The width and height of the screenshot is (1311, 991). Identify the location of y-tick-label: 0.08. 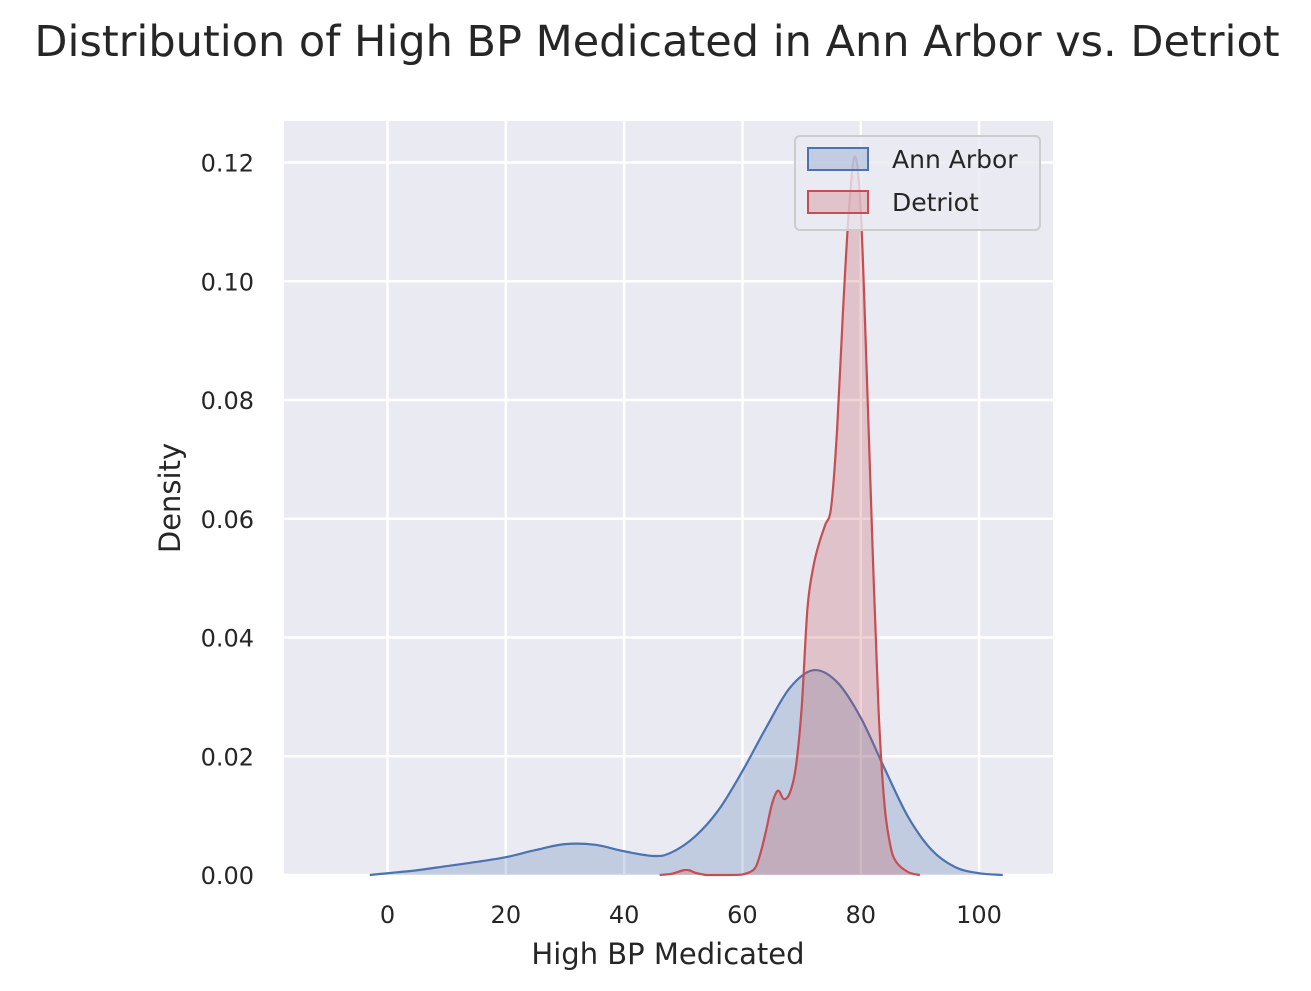
(227, 401).